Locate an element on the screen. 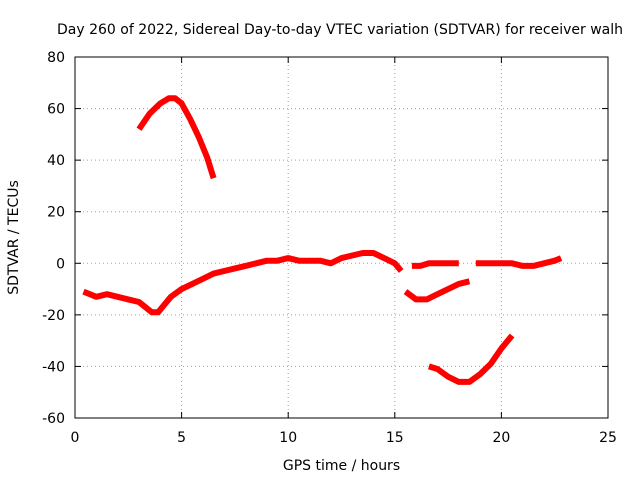 The height and width of the screenshot is (480, 640). x-tick-label: 25 is located at coordinates (608, 438).